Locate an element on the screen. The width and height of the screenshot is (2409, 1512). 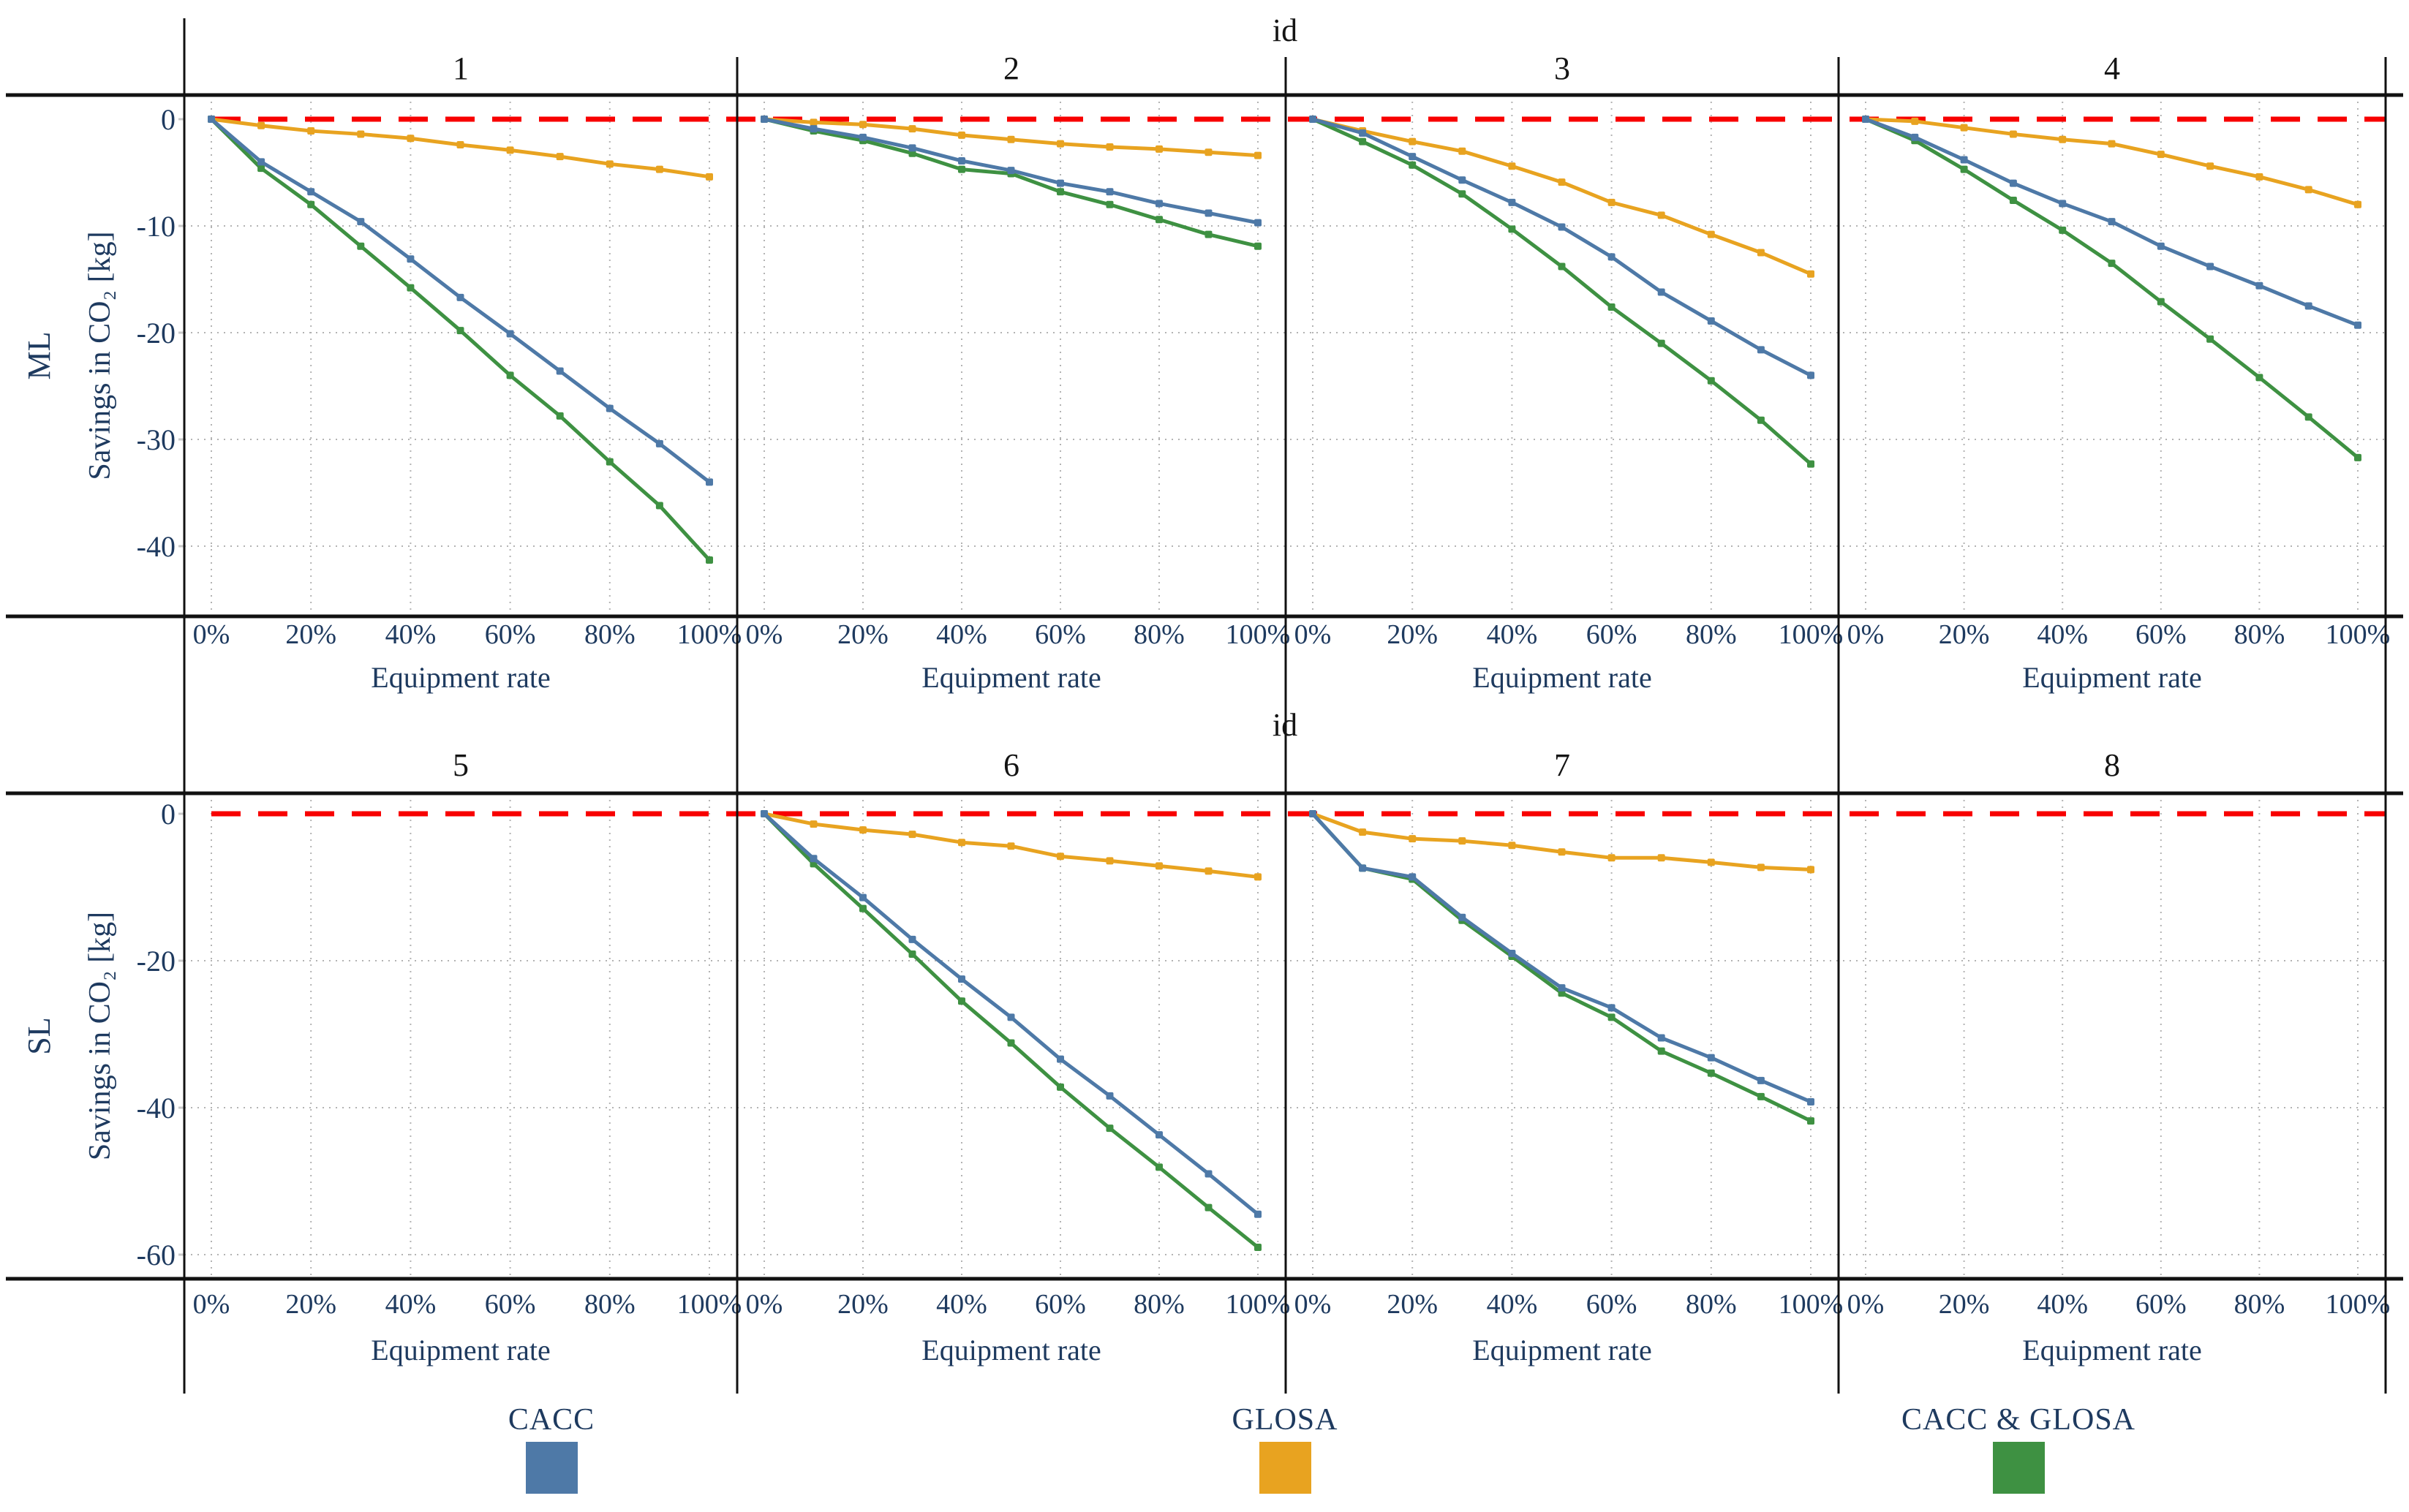
series-line-glosa is located at coordinates (2111, 162).